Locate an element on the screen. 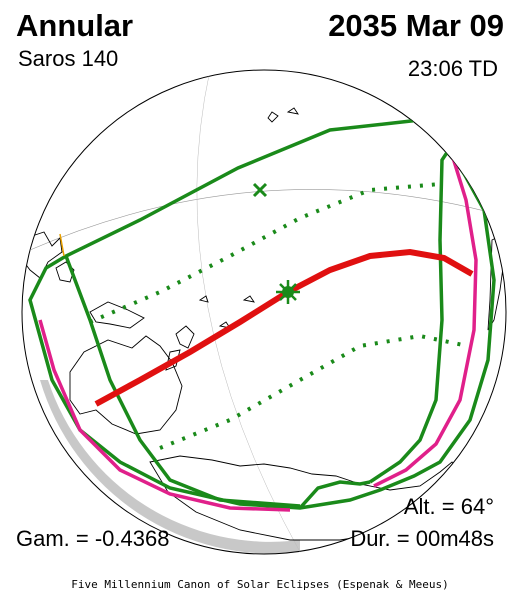 Image resolution: width=520 pixels, height=600 pixels. eclipse-type-title: Annular is located at coordinates (75, 25).